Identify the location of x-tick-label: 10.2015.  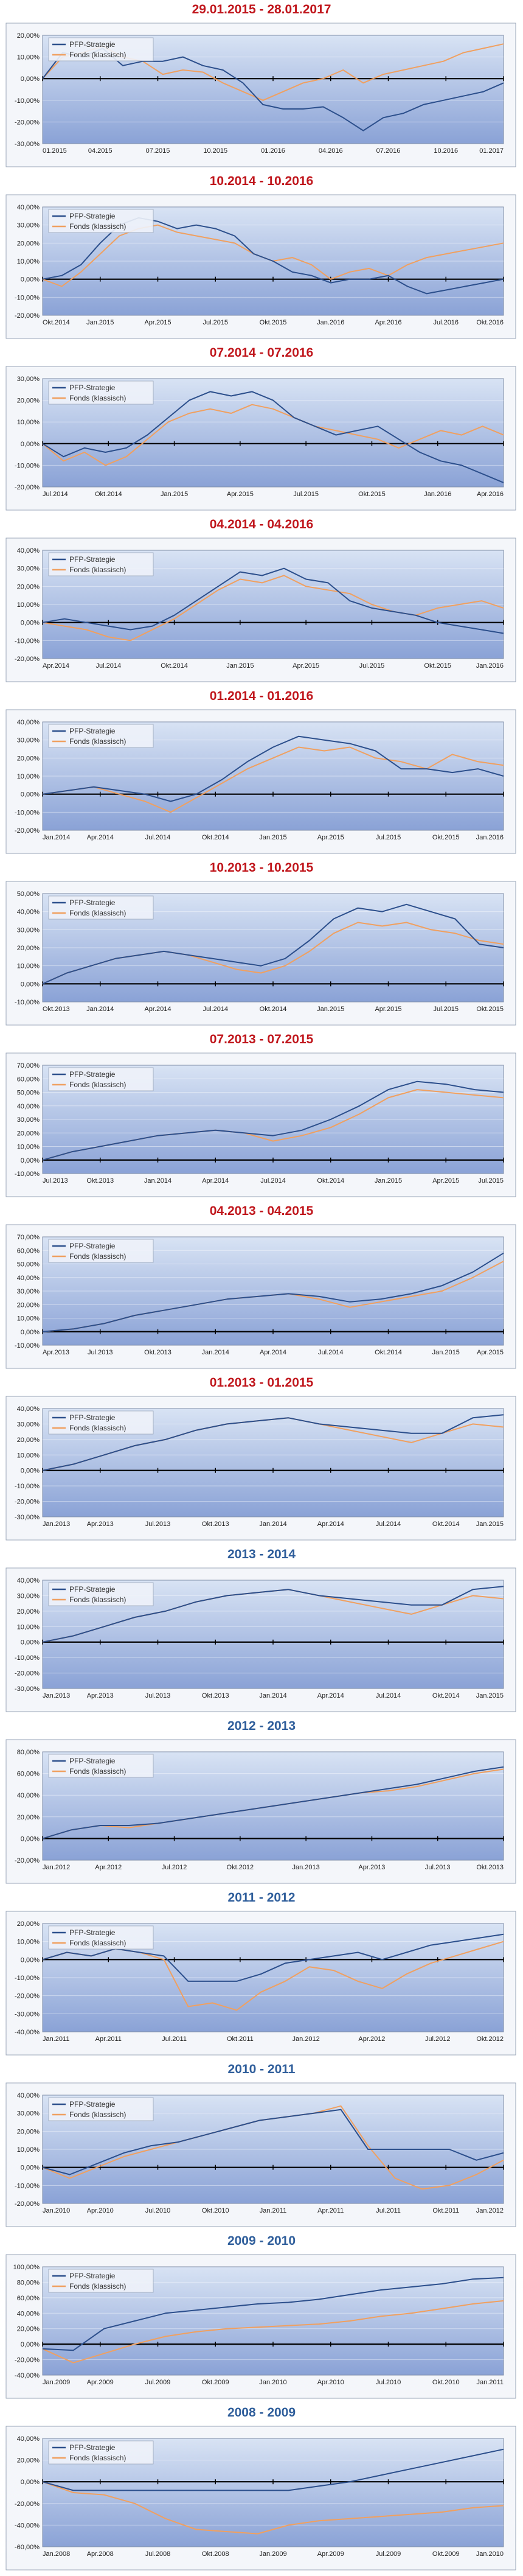
(215, 151).